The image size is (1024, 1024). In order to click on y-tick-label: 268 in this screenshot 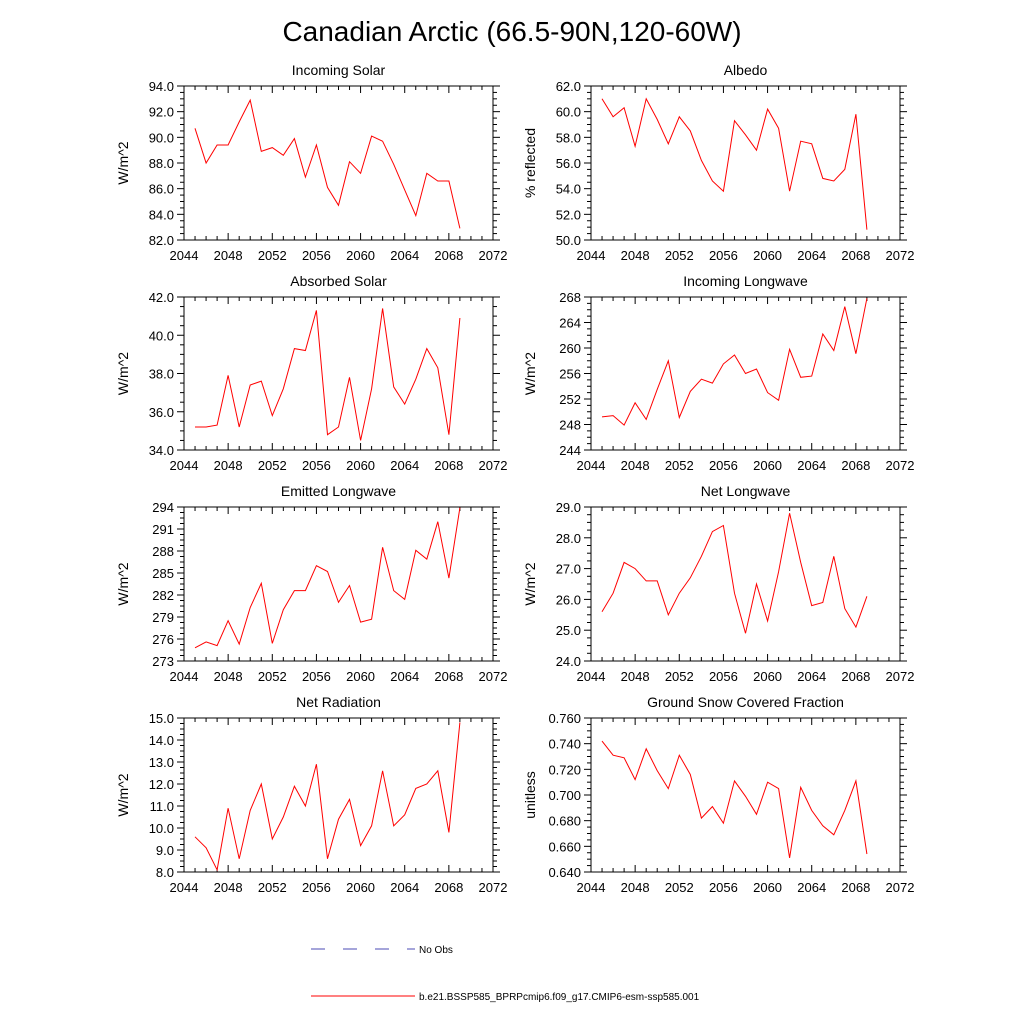, I will do `click(570, 297)`.